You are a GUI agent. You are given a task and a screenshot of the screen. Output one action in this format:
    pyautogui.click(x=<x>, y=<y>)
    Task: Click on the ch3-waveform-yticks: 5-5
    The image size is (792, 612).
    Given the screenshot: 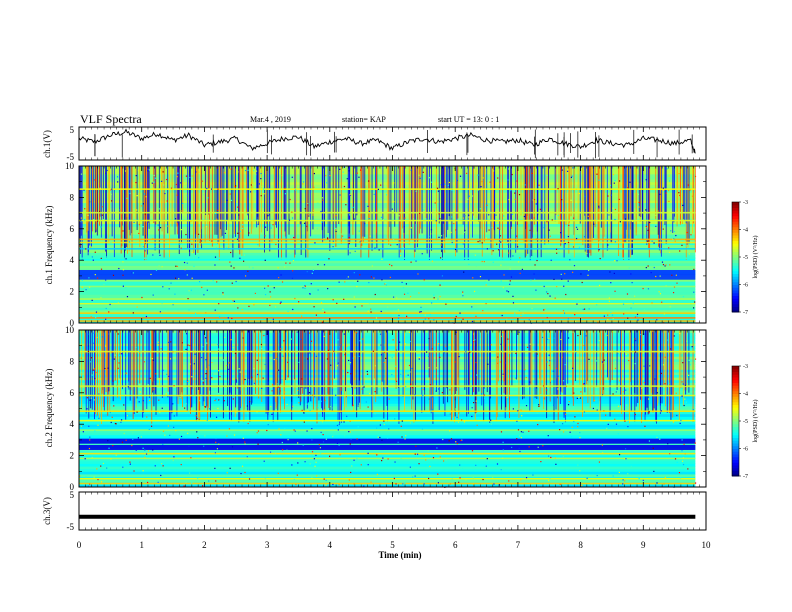 What is the action you would take?
    pyautogui.click(x=386, y=511)
    